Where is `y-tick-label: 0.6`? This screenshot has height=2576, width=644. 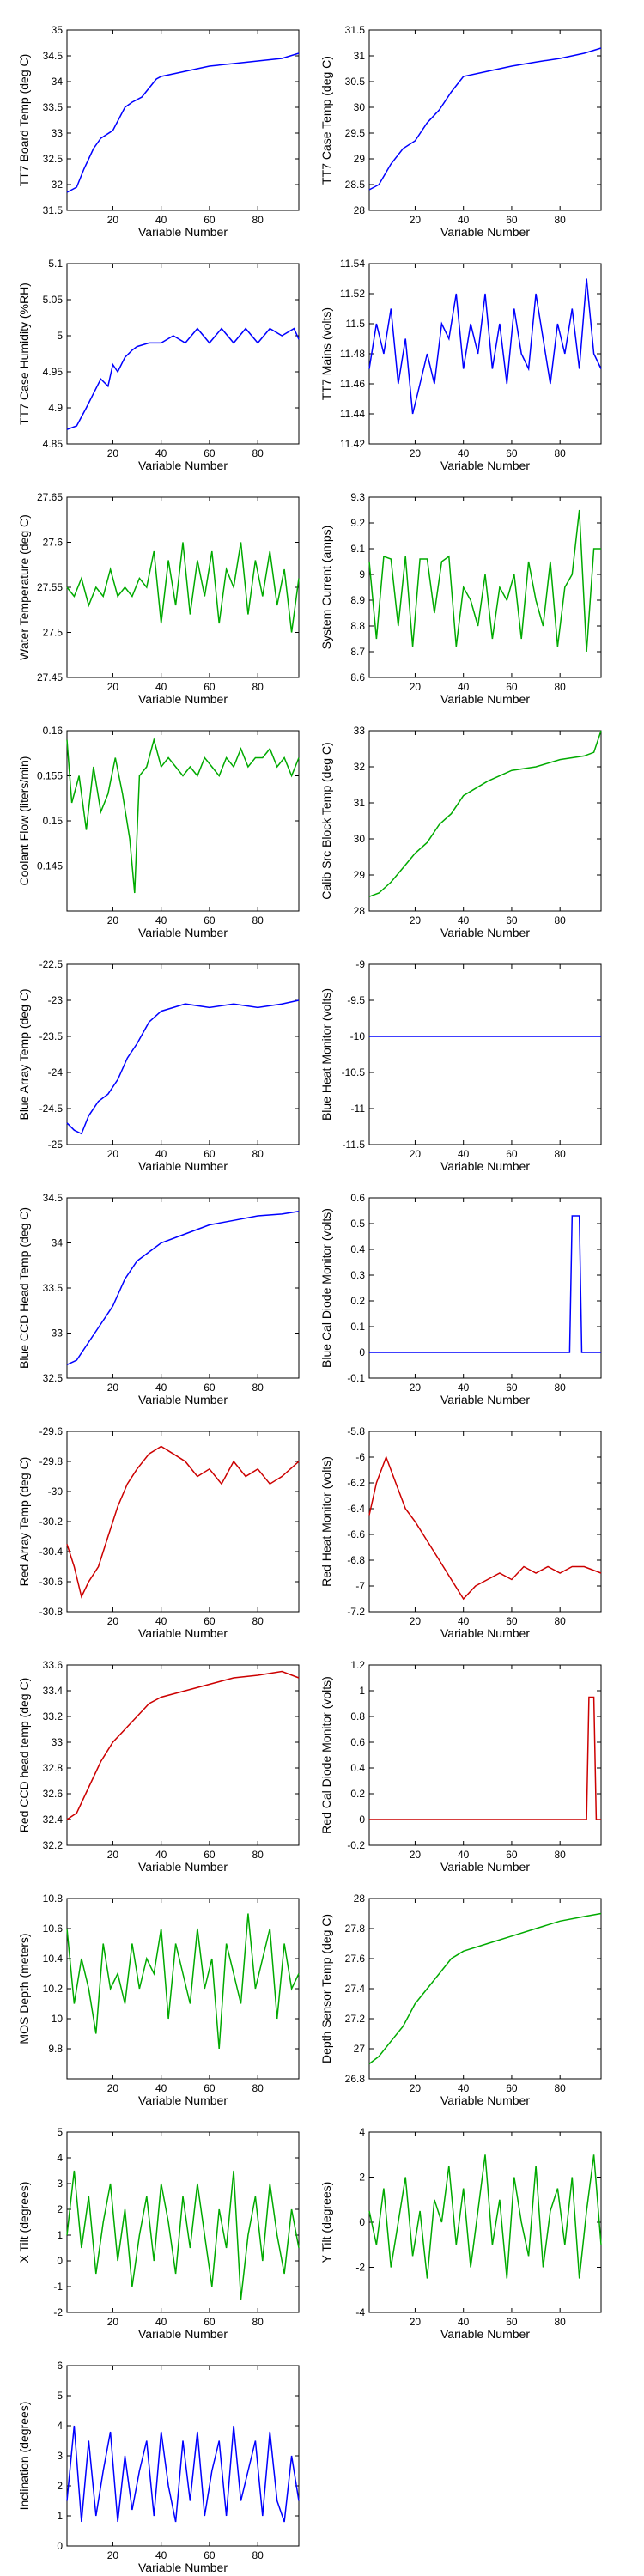 y-tick-label: 0.6 is located at coordinates (357, 1198).